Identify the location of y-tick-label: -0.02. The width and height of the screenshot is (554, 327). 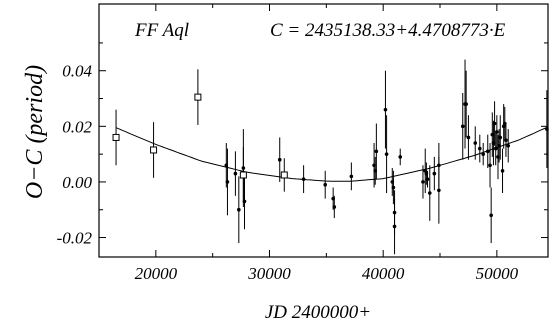
(75, 238).